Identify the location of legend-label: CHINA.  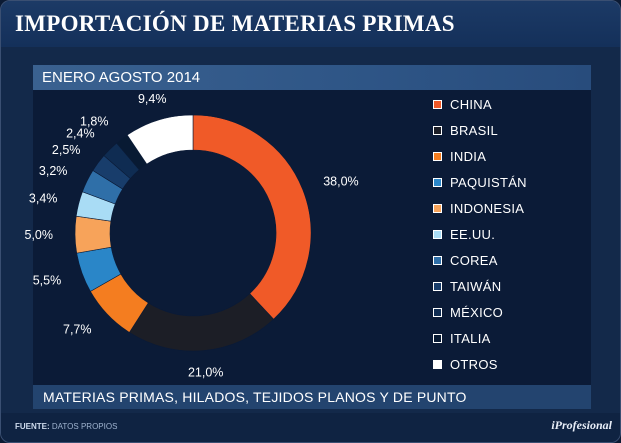
(471, 104).